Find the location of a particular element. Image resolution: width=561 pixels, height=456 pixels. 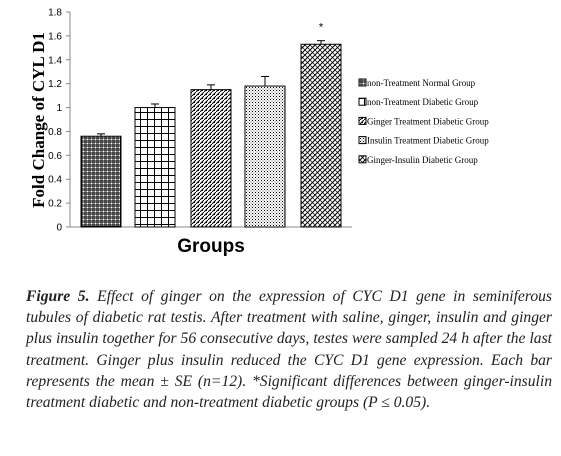

x-axis-title: Groups is located at coordinates (211, 246).